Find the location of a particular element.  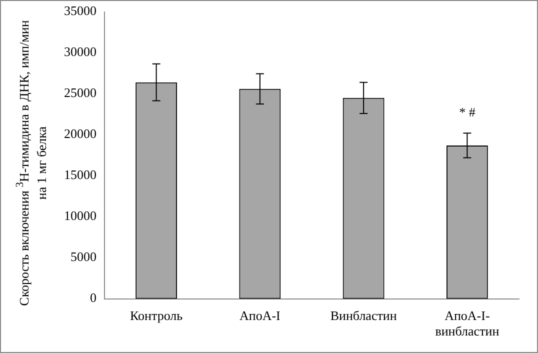

x-tick-label: Винбластин is located at coordinates (363, 316).